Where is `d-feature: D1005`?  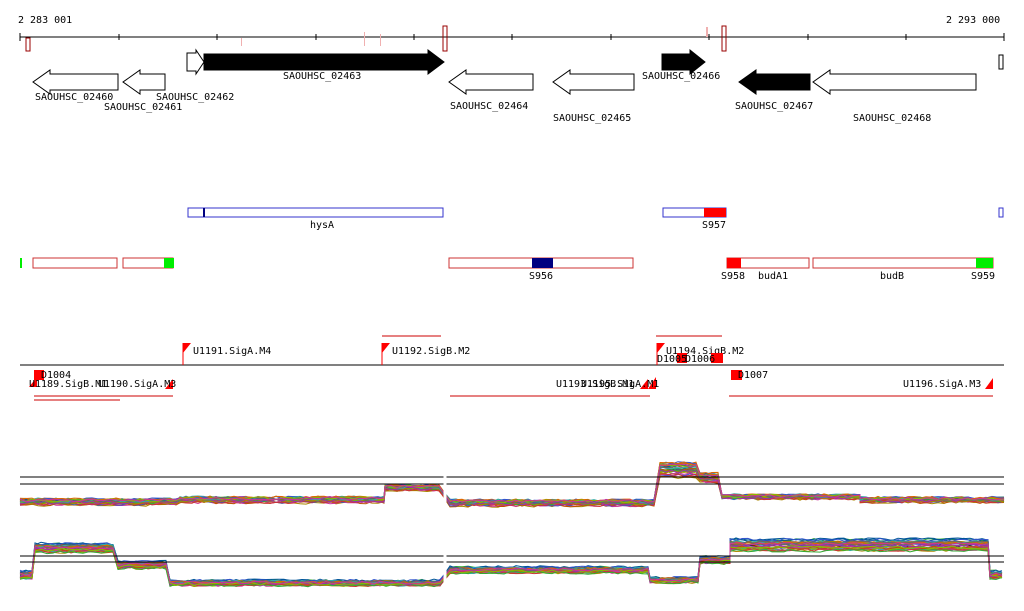 d-feature: D1005 is located at coordinates (672, 359).